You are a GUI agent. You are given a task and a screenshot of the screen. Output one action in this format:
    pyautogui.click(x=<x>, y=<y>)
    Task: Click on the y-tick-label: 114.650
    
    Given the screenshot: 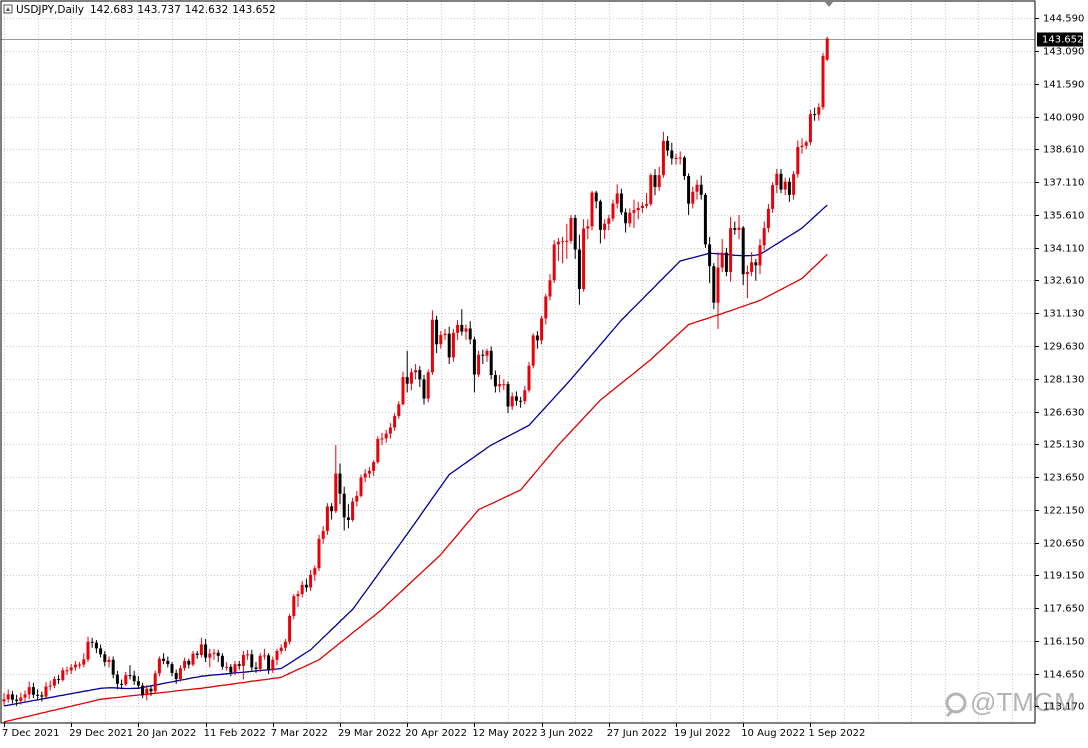 What is the action you would take?
    pyautogui.click(x=1063, y=675)
    